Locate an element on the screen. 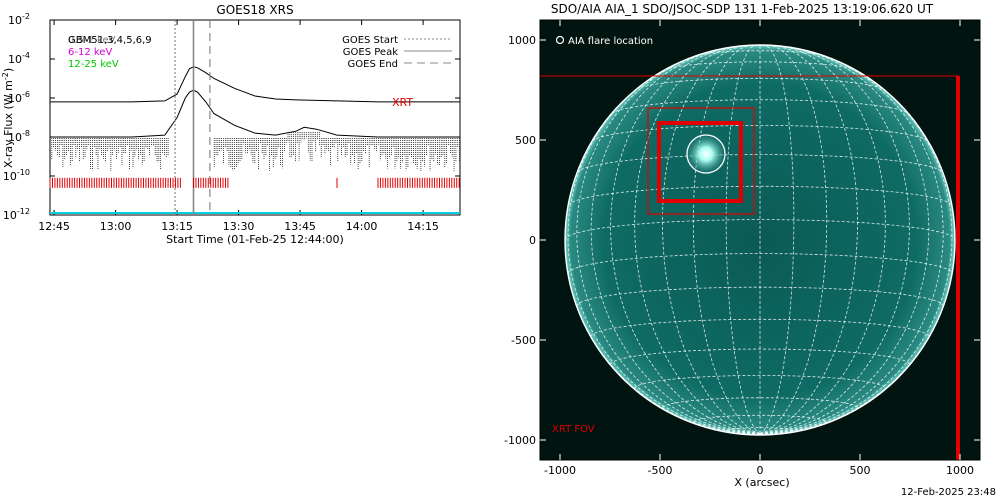  y-tick-label: 500 is located at coordinates (525, 140).